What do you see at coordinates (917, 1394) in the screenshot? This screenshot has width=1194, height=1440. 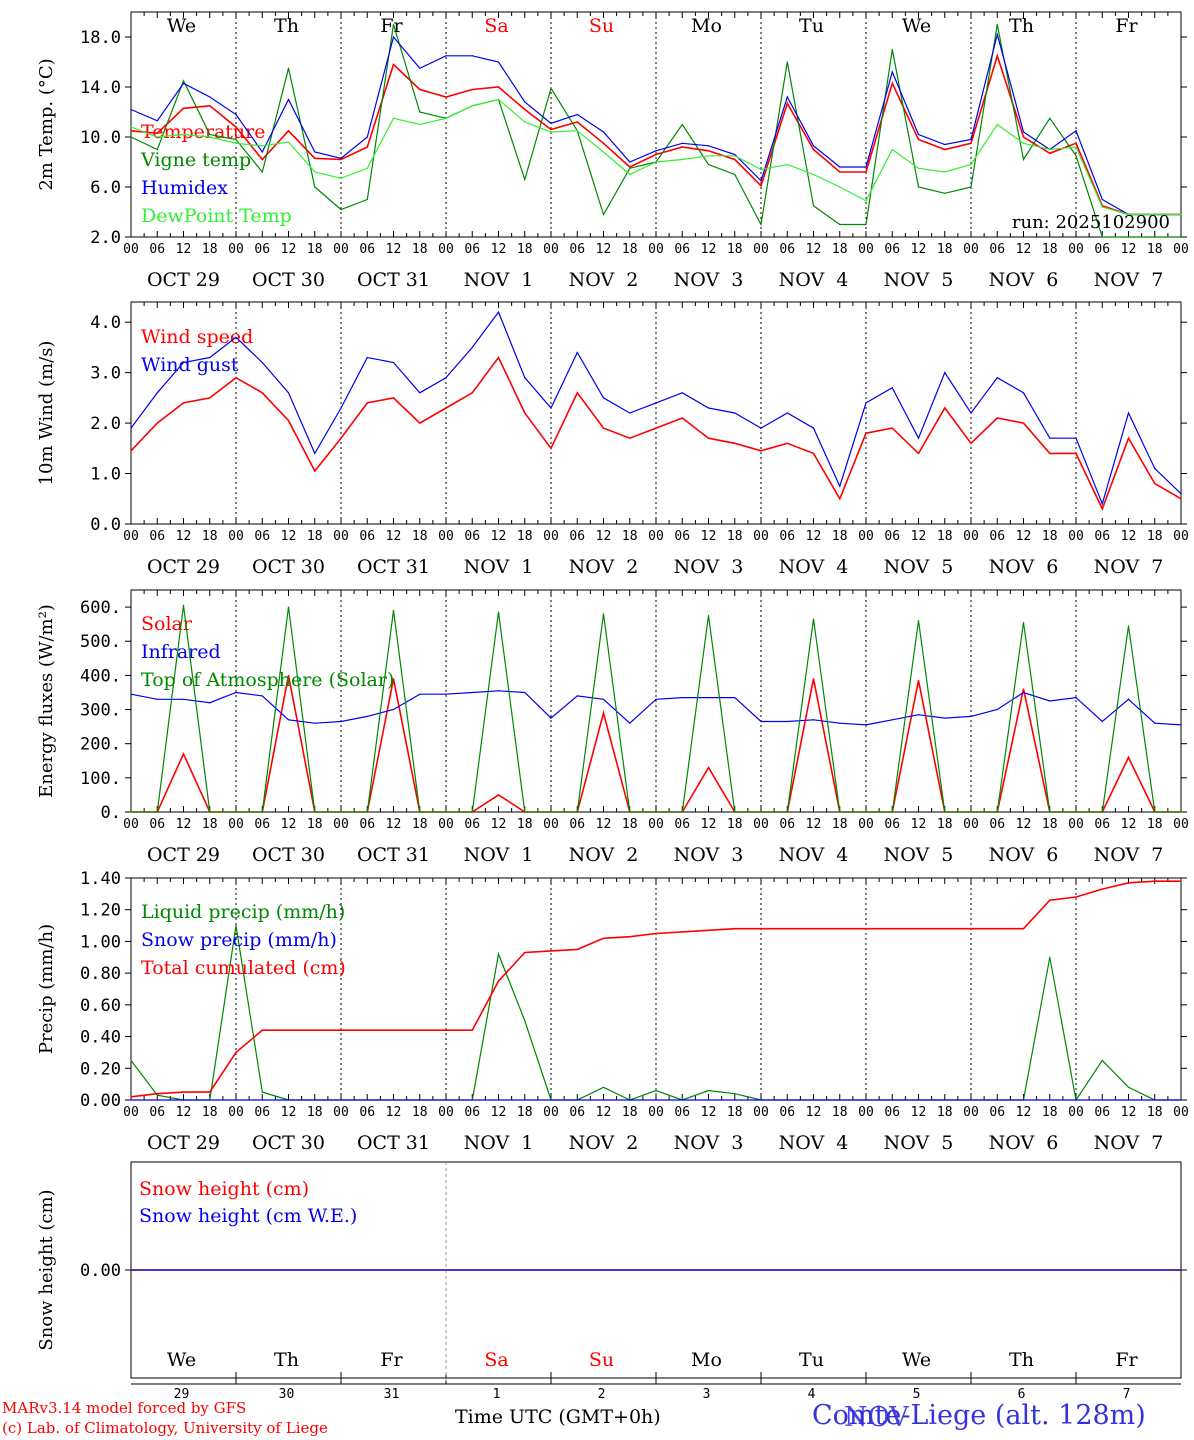 I see `day-number-label: 5` at bounding box center [917, 1394].